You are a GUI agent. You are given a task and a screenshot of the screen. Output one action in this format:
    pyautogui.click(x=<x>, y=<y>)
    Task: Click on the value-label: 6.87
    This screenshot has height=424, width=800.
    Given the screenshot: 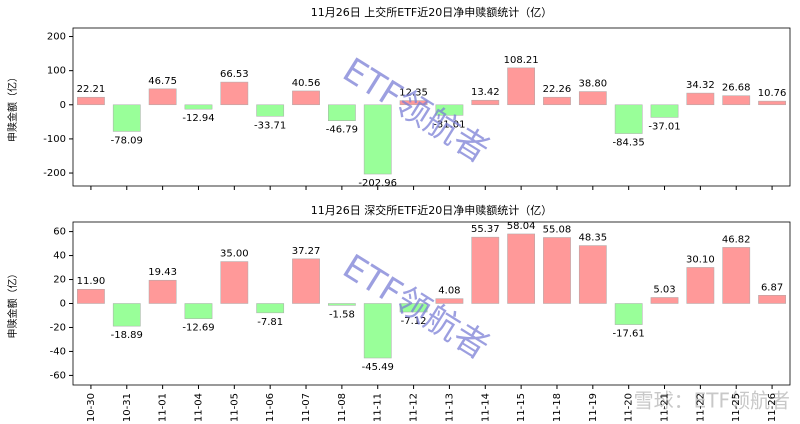 What is the action you would take?
    pyautogui.click(x=772, y=287)
    